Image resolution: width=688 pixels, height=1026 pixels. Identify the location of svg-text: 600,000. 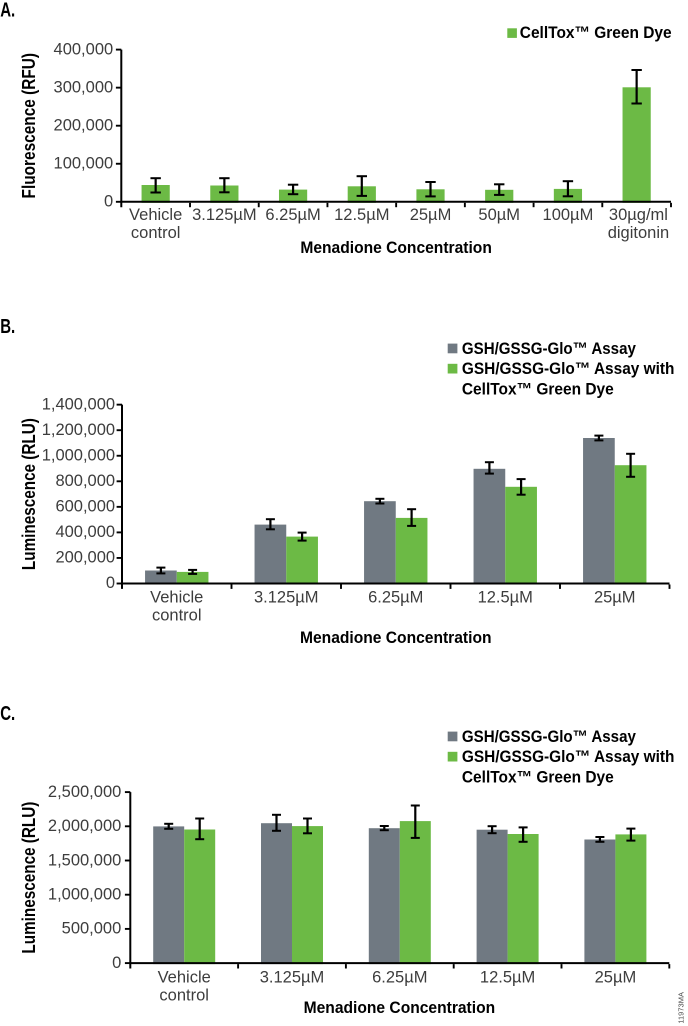
(85, 507).